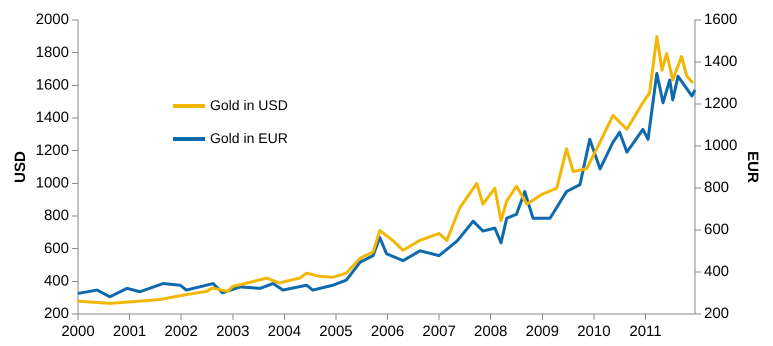 The height and width of the screenshot is (346, 773). Describe the element at coordinates (52, 85) in the screenshot. I see `y-tick-label: 1600` at that location.